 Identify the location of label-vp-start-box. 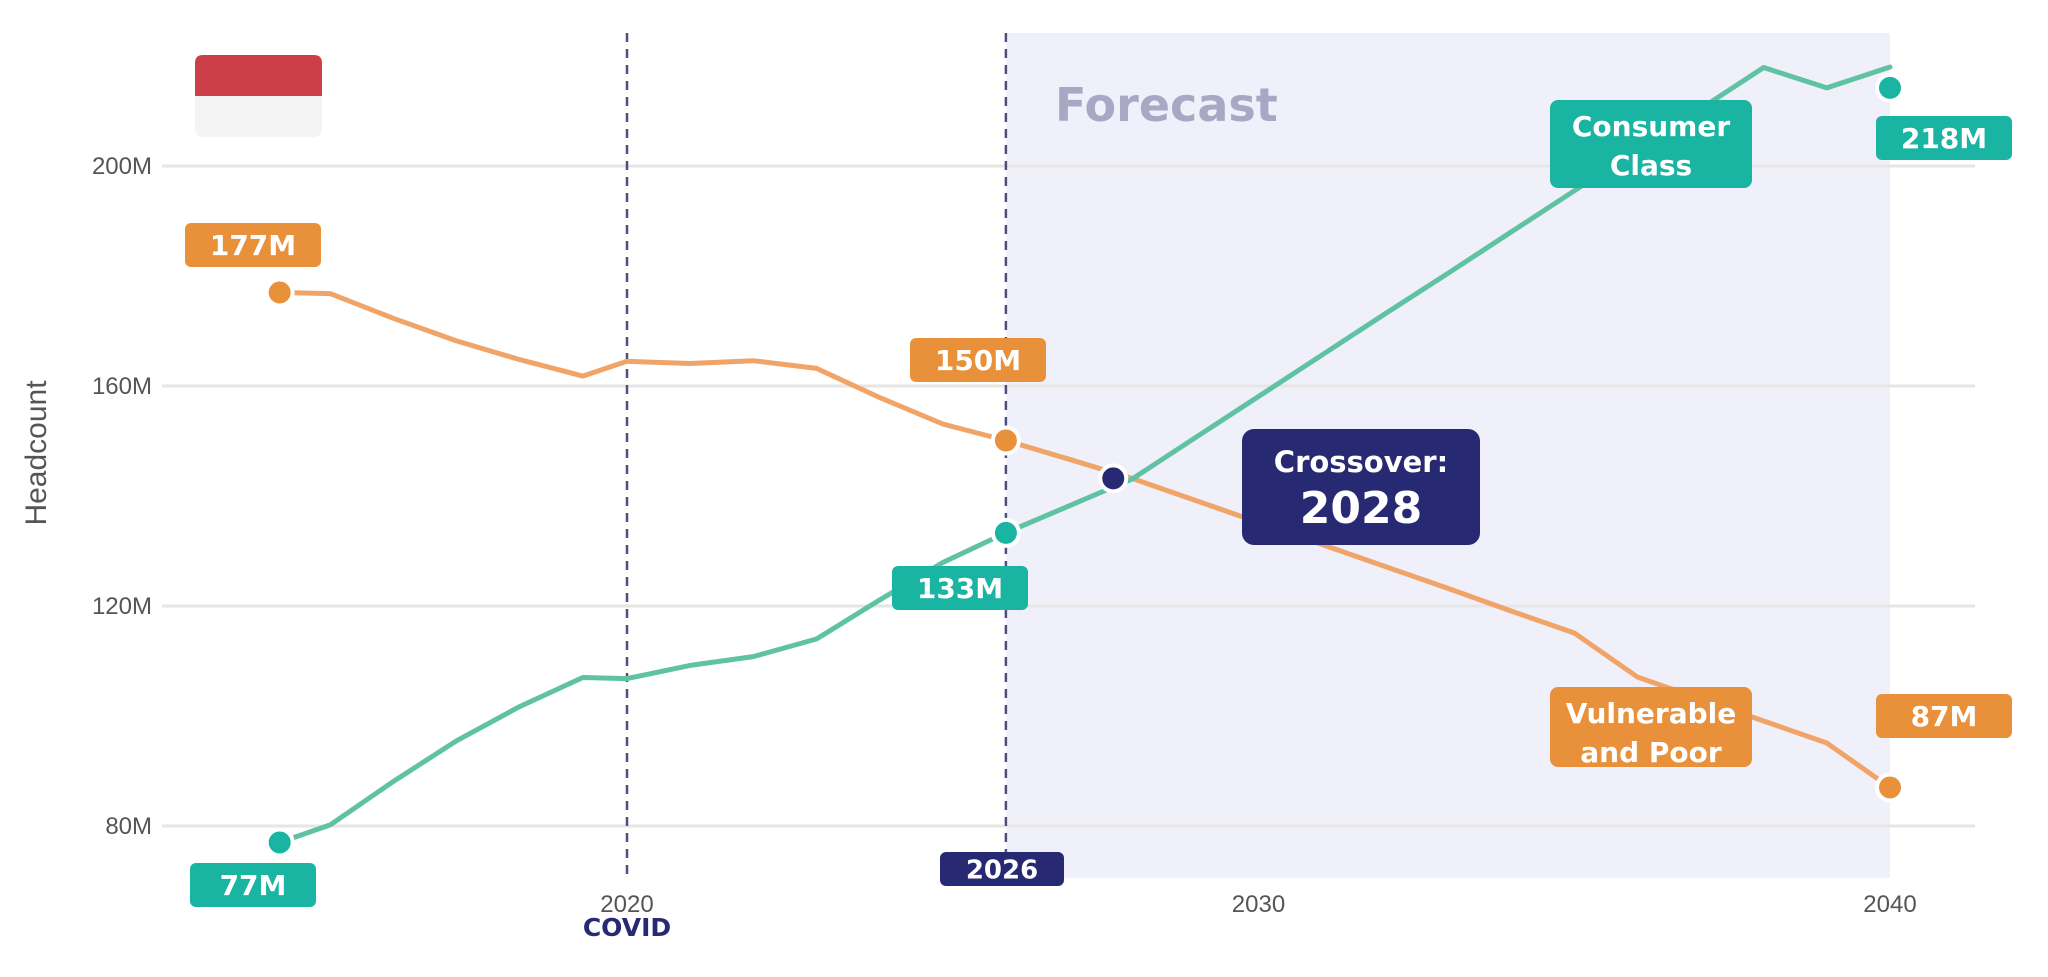
(253, 245).